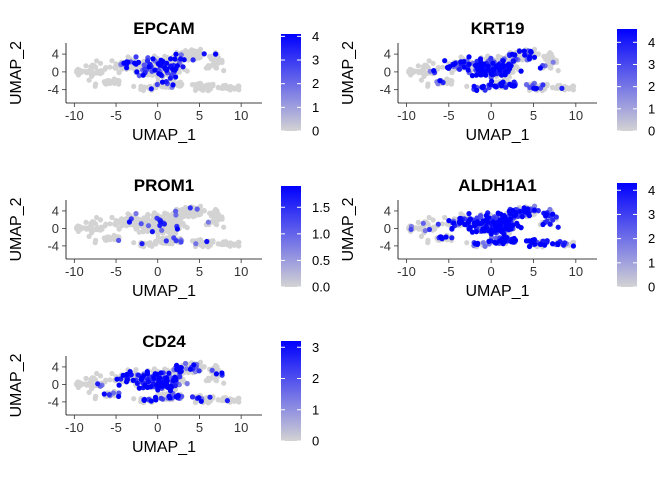 Image resolution: width=672 pixels, height=485 pixels. What do you see at coordinates (164, 341) in the screenshot?
I see `panel-title: CD24` at bounding box center [164, 341].